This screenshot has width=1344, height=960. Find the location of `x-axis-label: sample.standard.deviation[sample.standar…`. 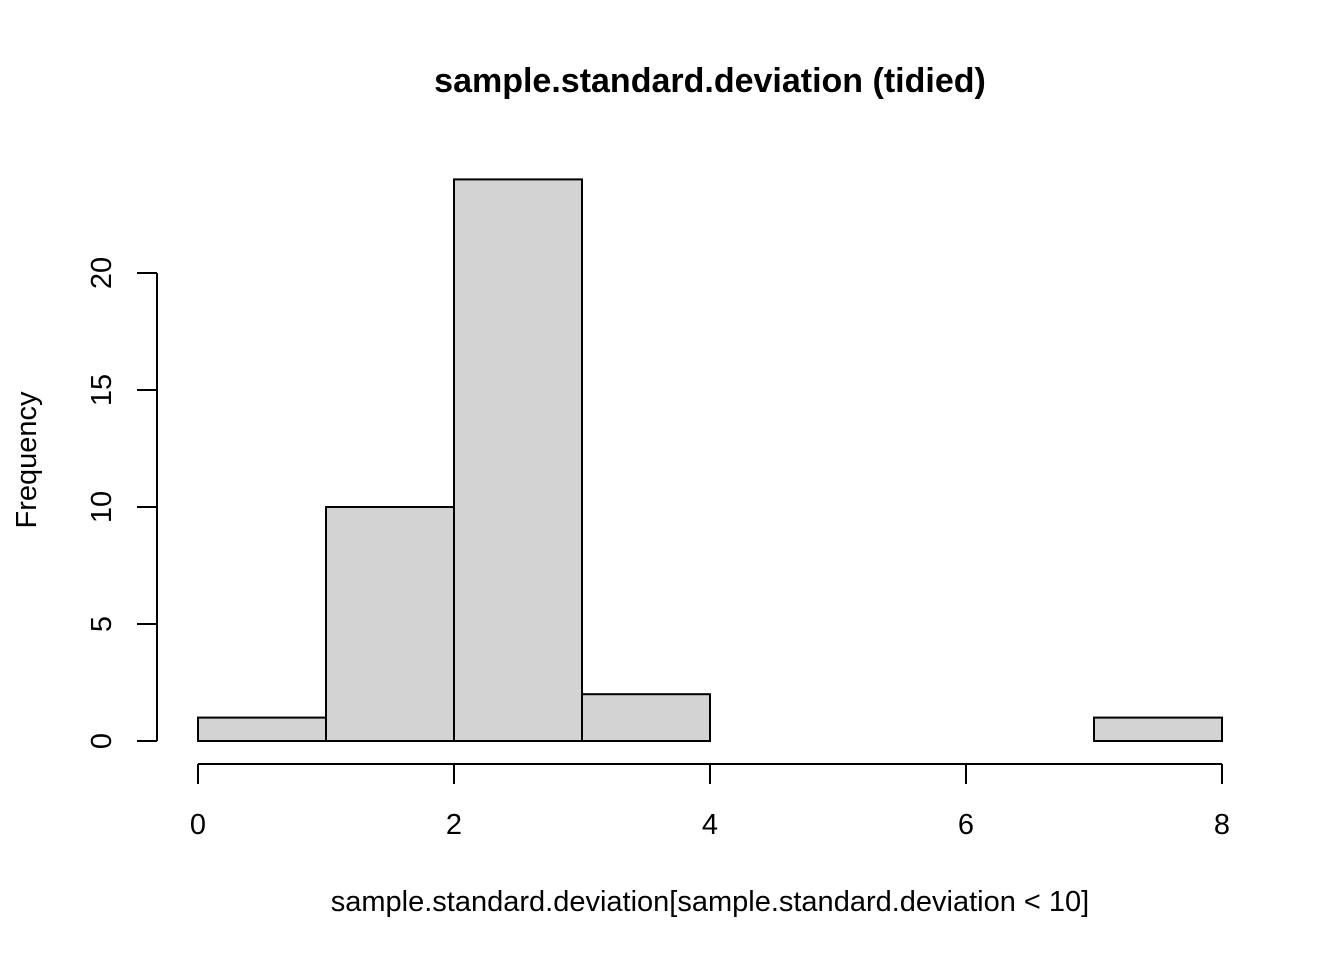

x-axis-label: sample.standard.deviation[sample.standar… is located at coordinates (710, 902).